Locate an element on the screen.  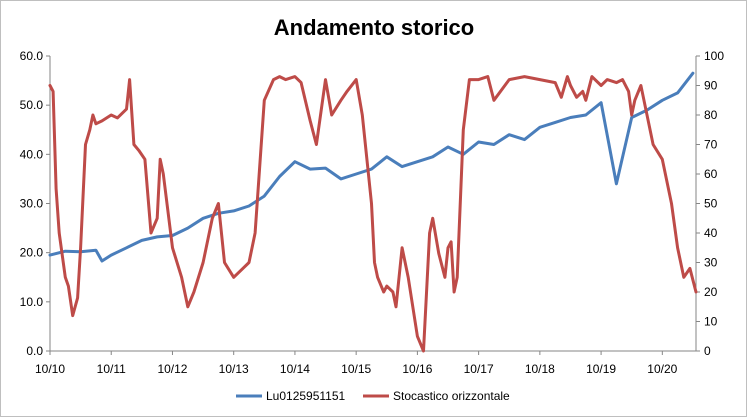
y-right-tick-group: 0 10 20 30 40 50 60 70 80 90 100 is located at coordinates (710, 203).